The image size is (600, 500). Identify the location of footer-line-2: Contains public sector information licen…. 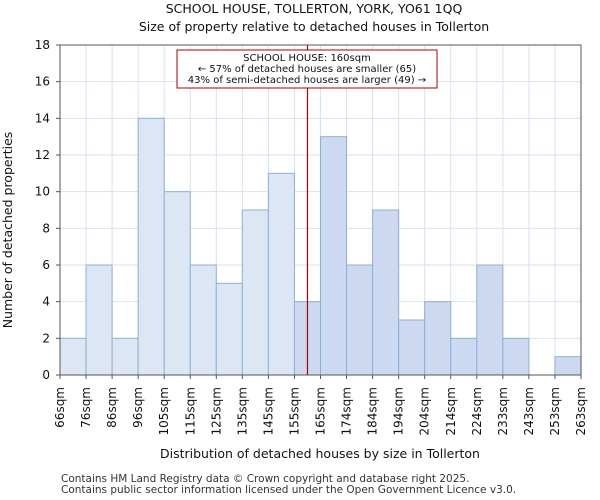
(289, 490).